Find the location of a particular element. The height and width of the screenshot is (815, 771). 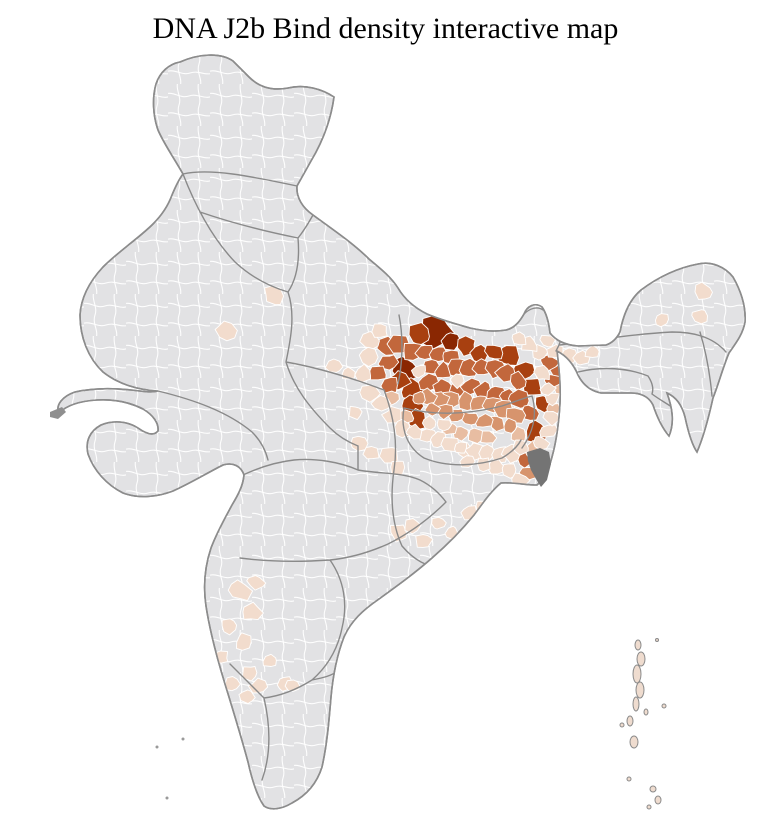

sundarbans-delta is located at coordinates (539, 467).